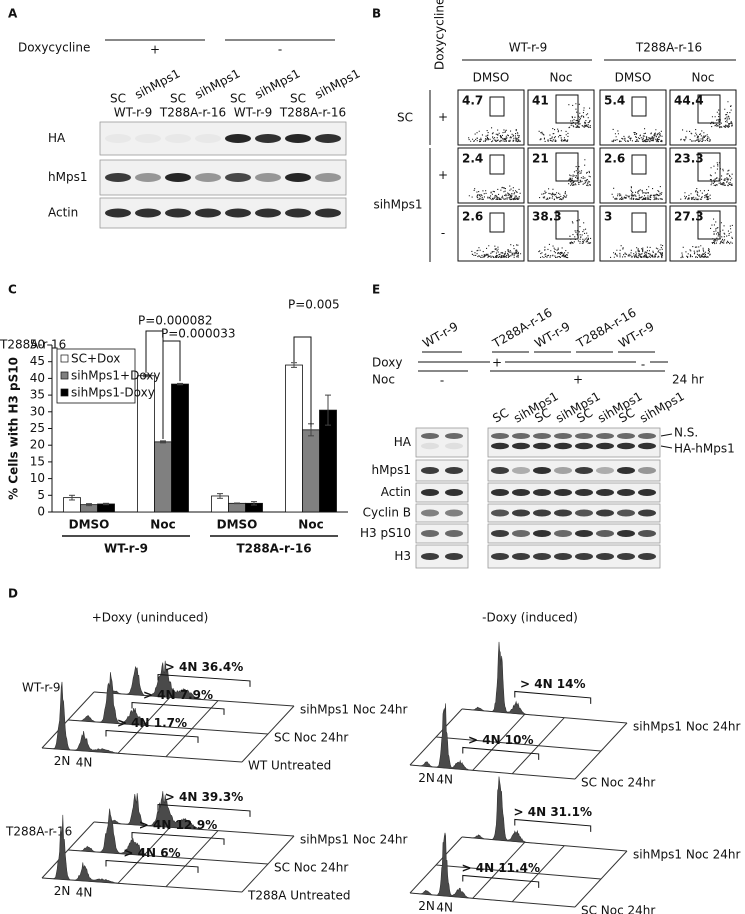 Image resolution: width=745 pixels, height=914 pixels. What do you see at coordinates (126, 549) in the screenshot?
I see `group-label: WT-r-9` at bounding box center [126, 549].